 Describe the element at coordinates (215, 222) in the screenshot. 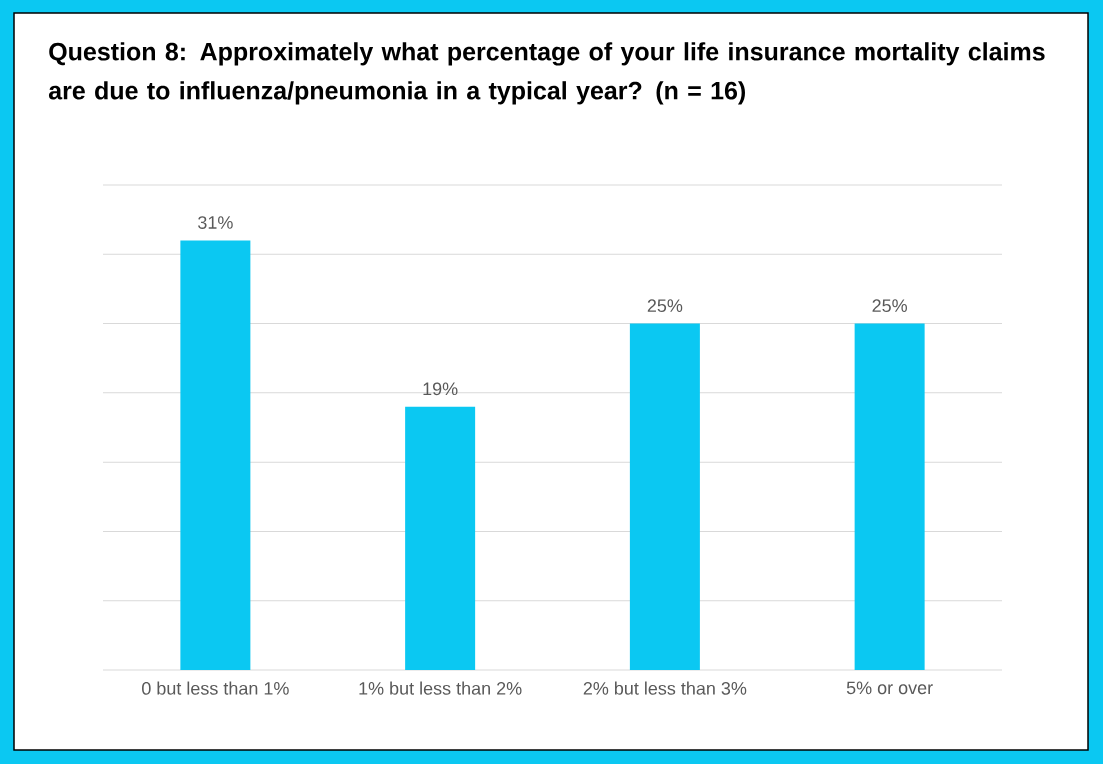

I see `data-label: 31%` at that location.